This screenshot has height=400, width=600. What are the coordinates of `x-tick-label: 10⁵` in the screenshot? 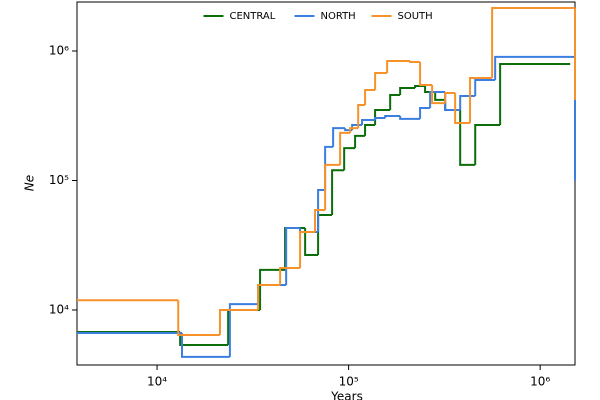 It's located at (349, 382).